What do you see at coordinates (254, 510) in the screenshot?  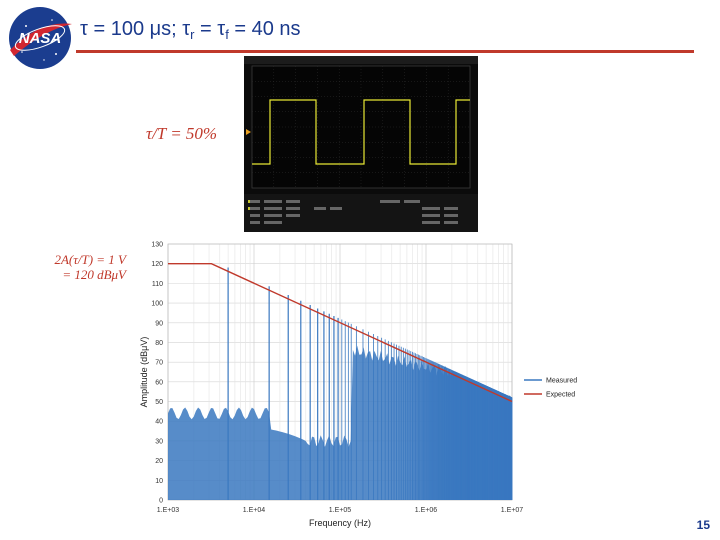 I see `x-tick-label: 1.E+04` at bounding box center [254, 510].